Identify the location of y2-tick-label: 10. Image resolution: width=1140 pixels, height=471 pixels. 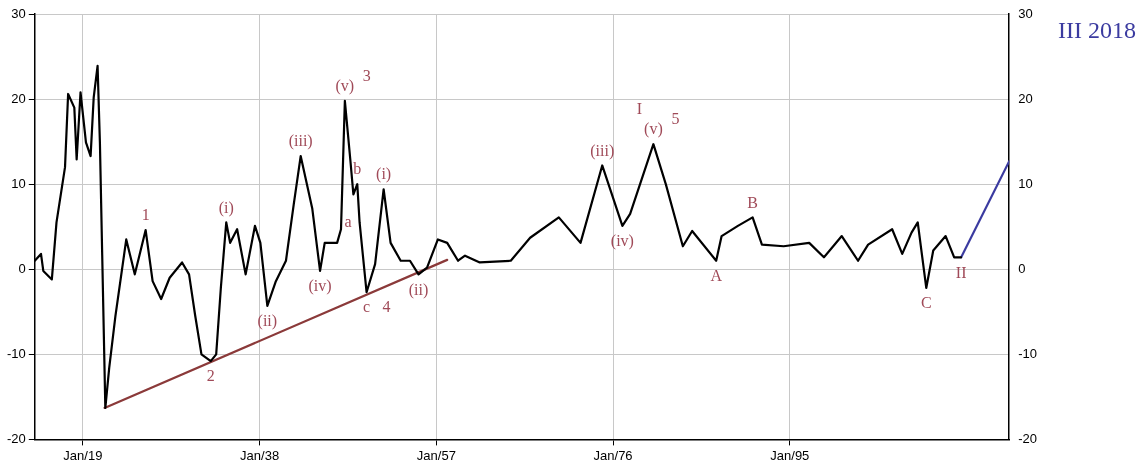
(1025, 183).